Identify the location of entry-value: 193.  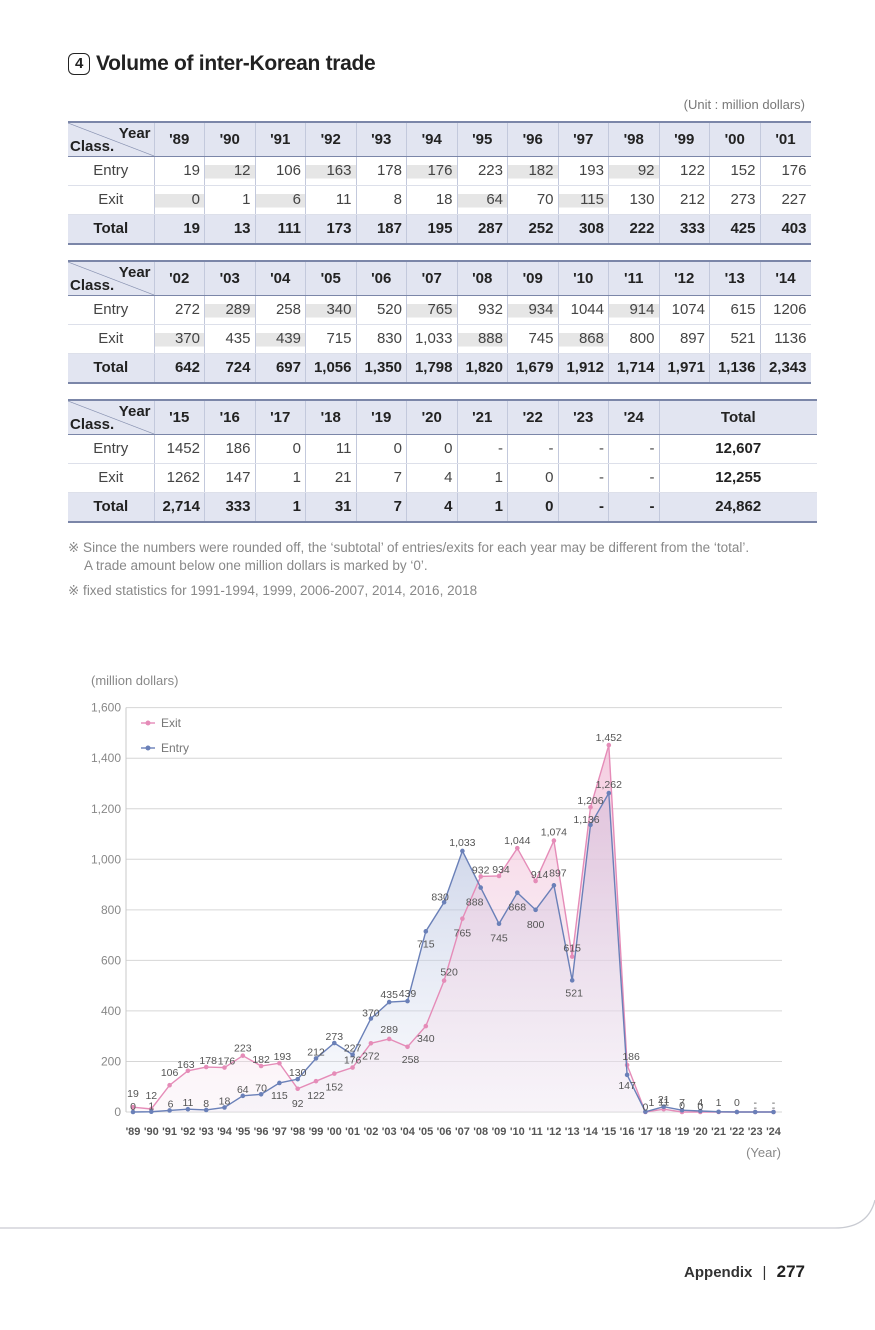
(583, 171).